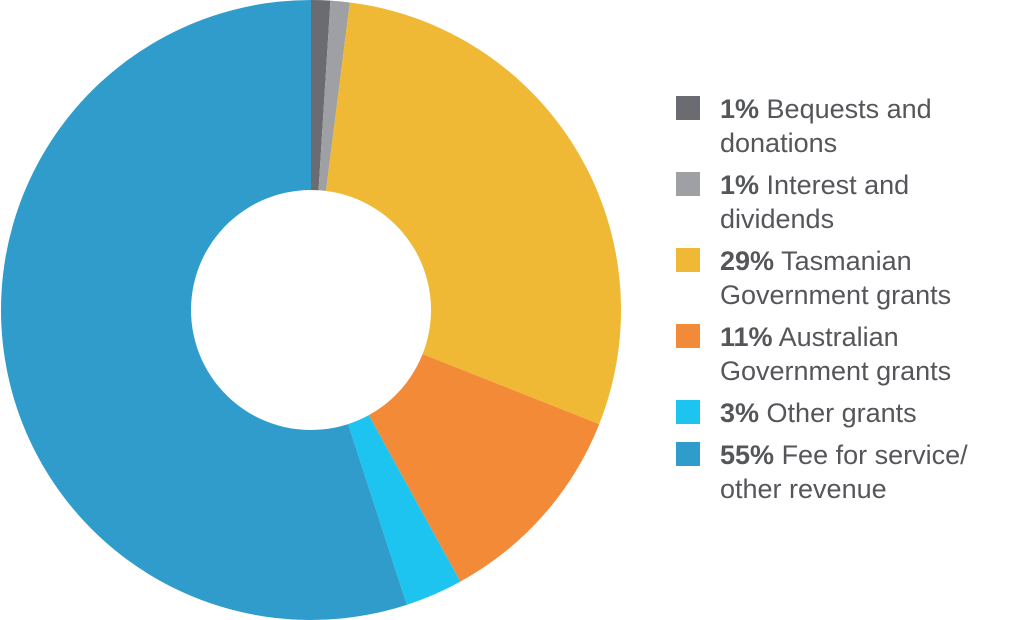 Image resolution: width=1024 pixels, height=620 pixels. What do you see at coordinates (844, 472) in the screenshot?
I see `legend-label: Fee for service/ other revenue` at bounding box center [844, 472].